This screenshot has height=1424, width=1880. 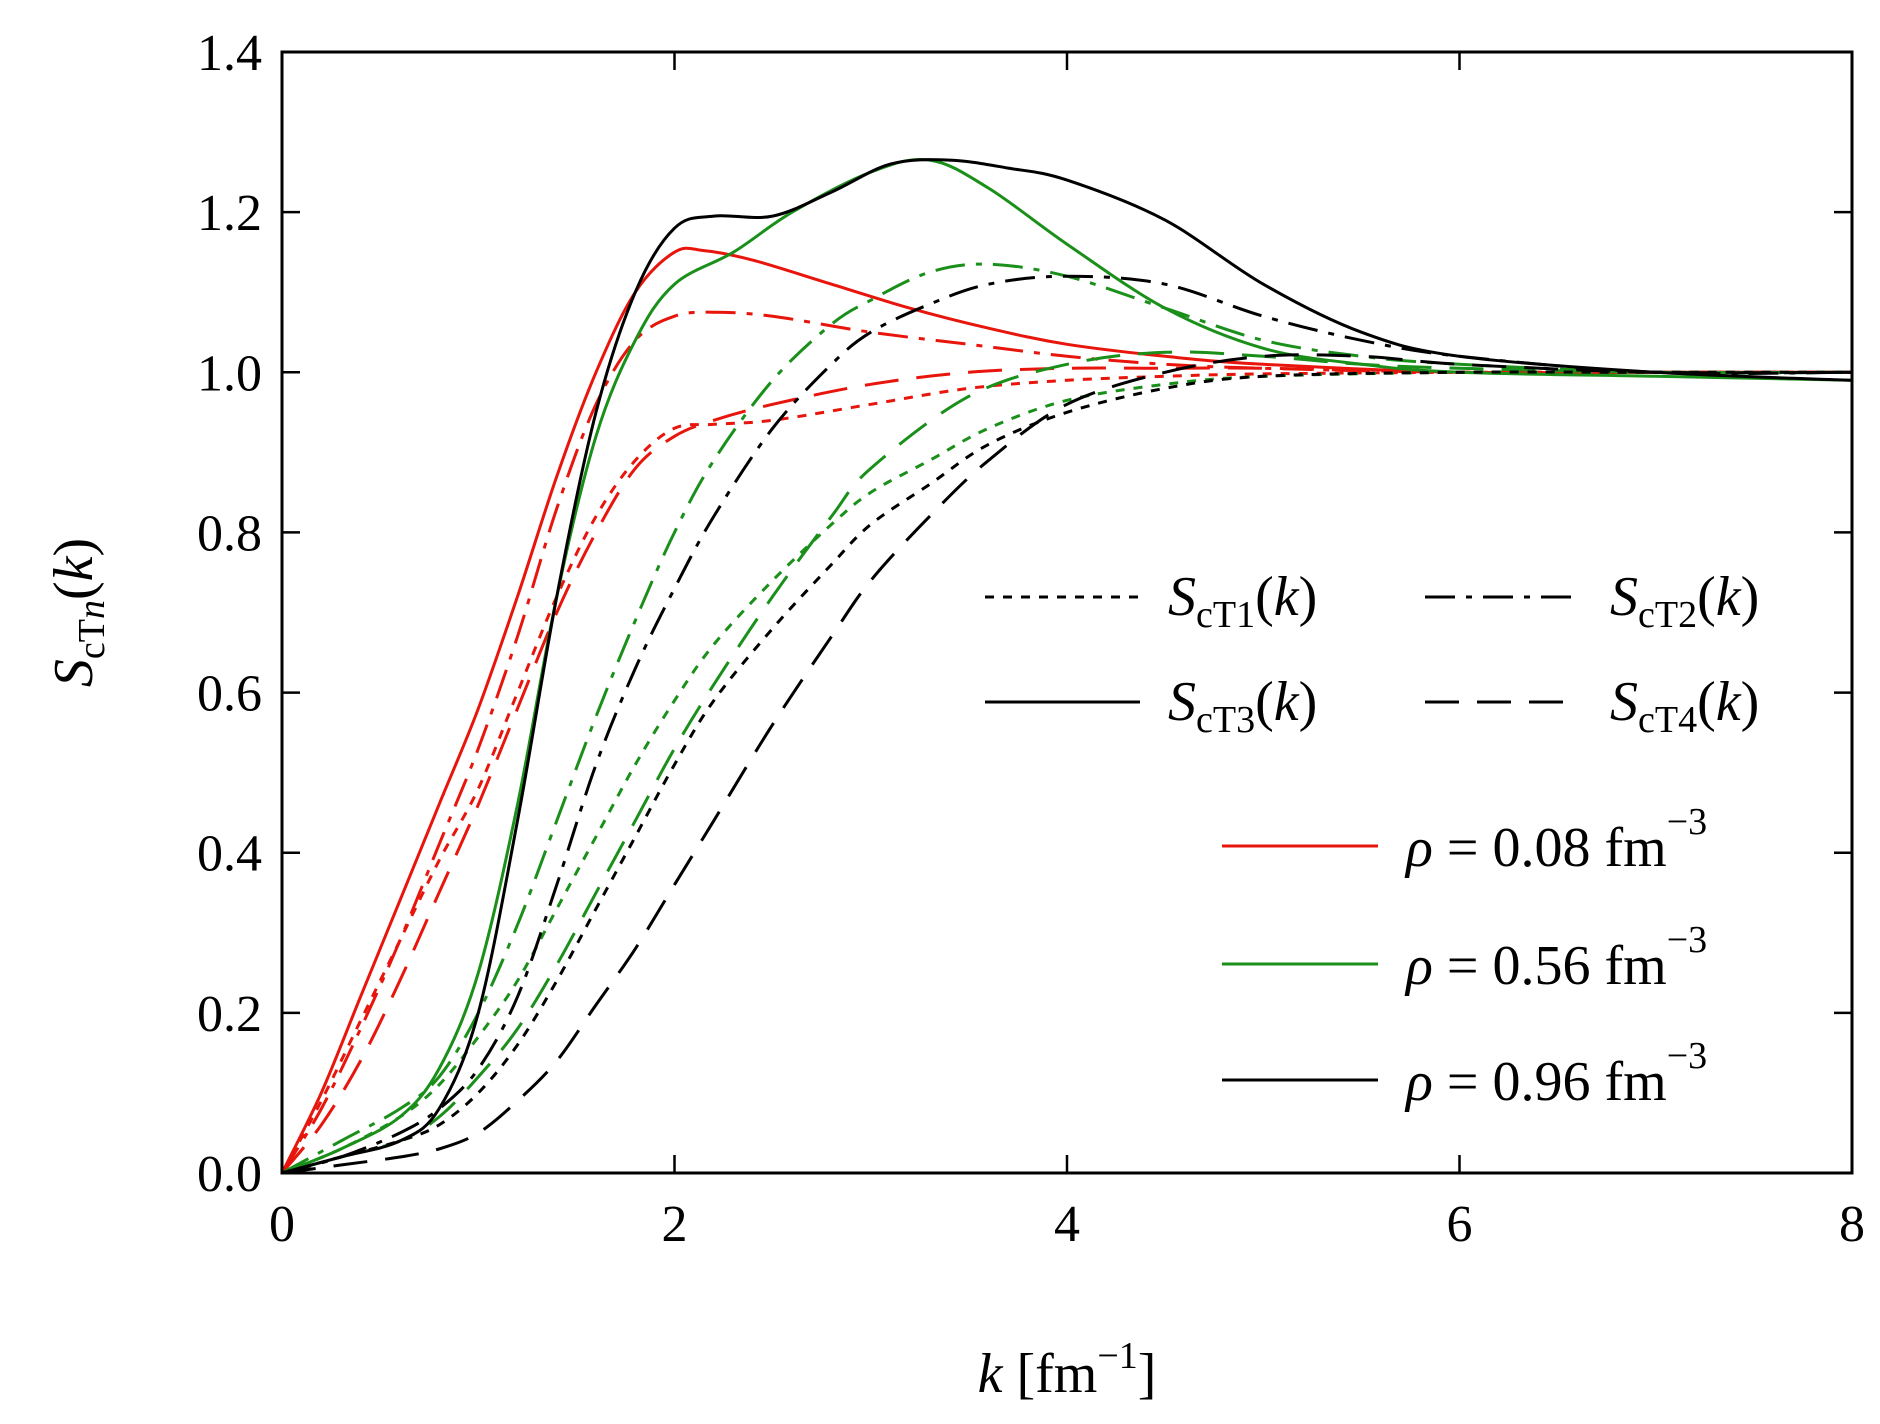 What do you see at coordinates (92, 639) in the screenshot?
I see `y-axis-sub: cT` at bounding box center [92, 639].